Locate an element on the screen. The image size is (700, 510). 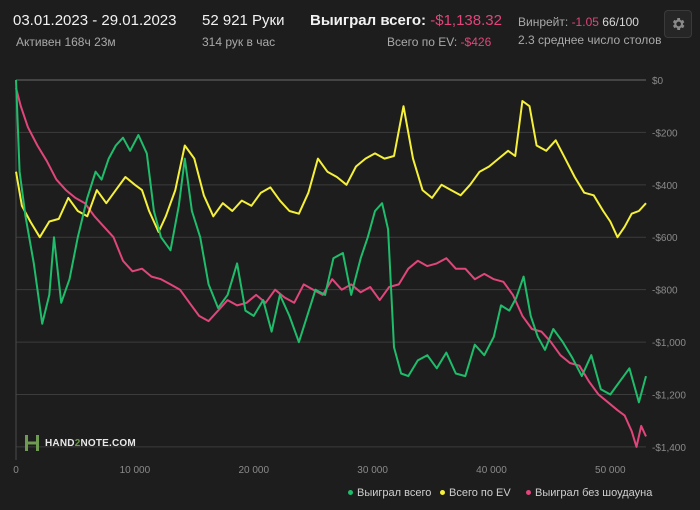
winrate: Винрейт: -1.05 66/100 is located at coordinates (578, 22).